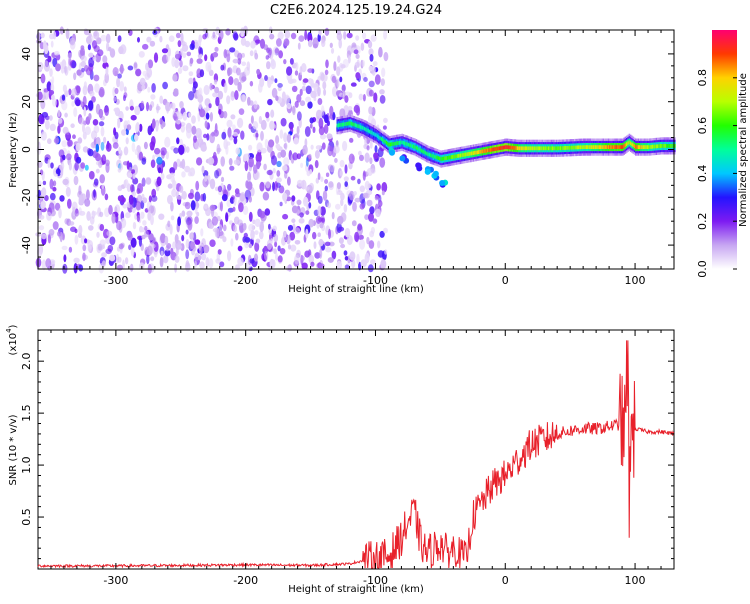 This screenshot has width=750, height=604. Describe the element at coordinates (635, 280) in the screenshot. I see `spectrogram-xtick-label: 100` at that location.